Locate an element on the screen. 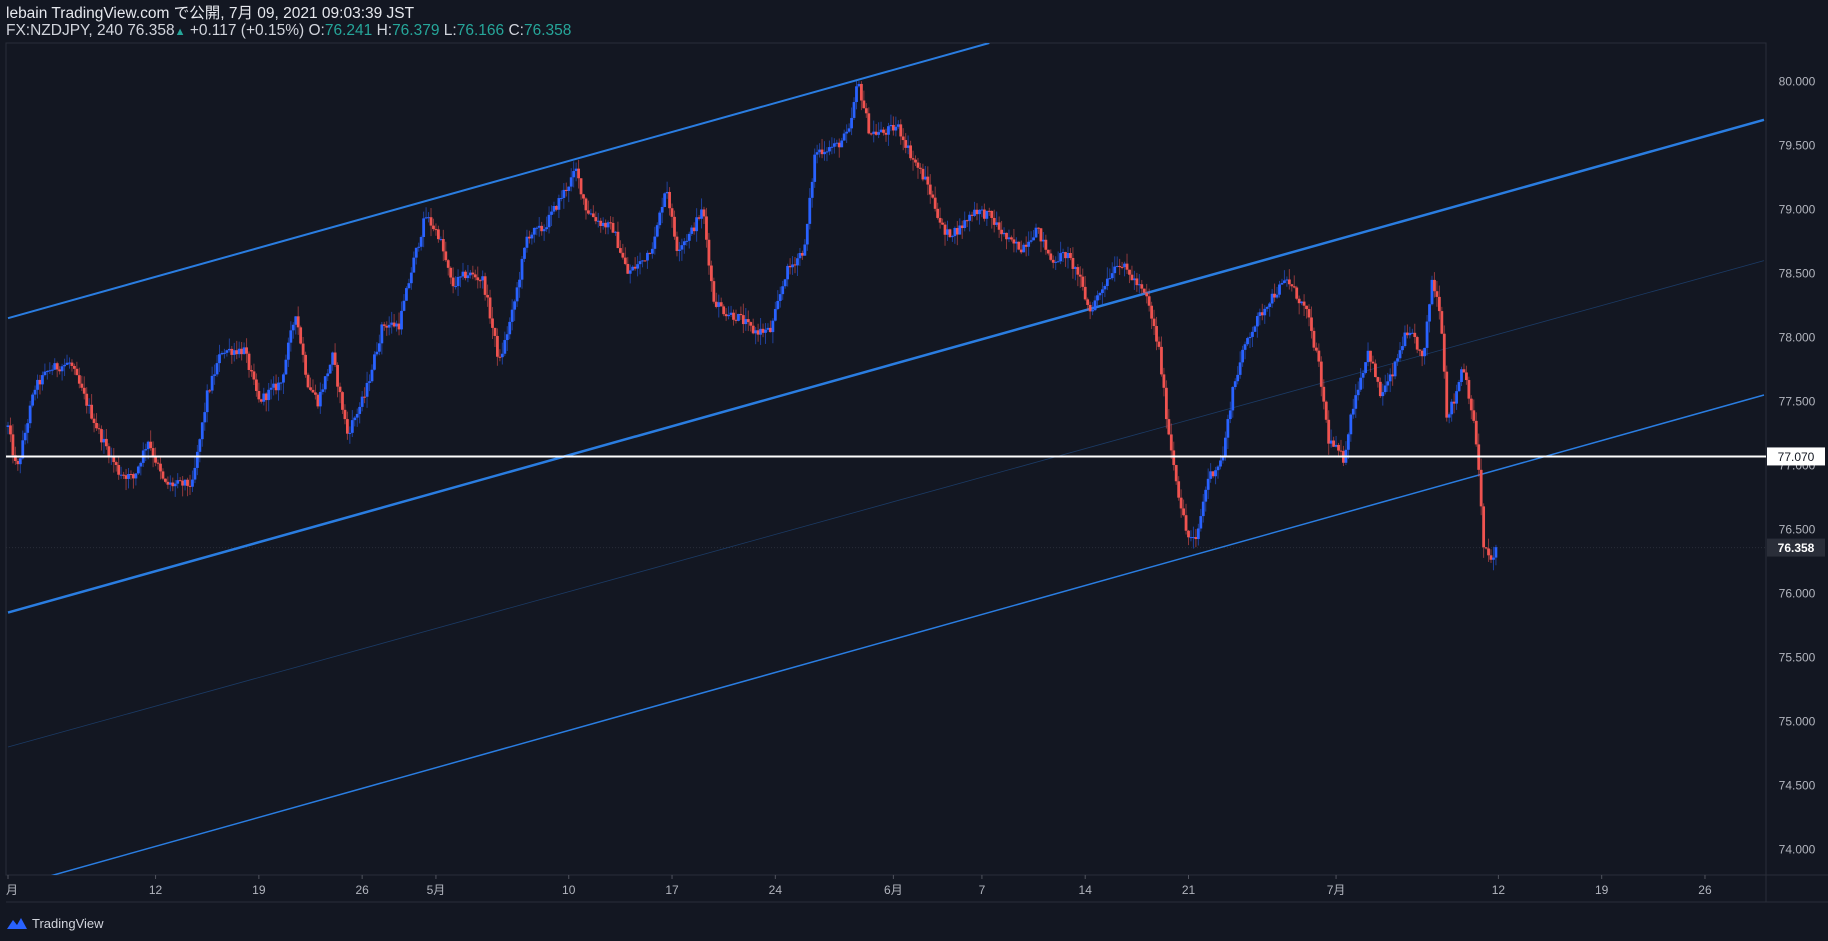  footer-brand: TradingView is located at coordinates (68, 923).